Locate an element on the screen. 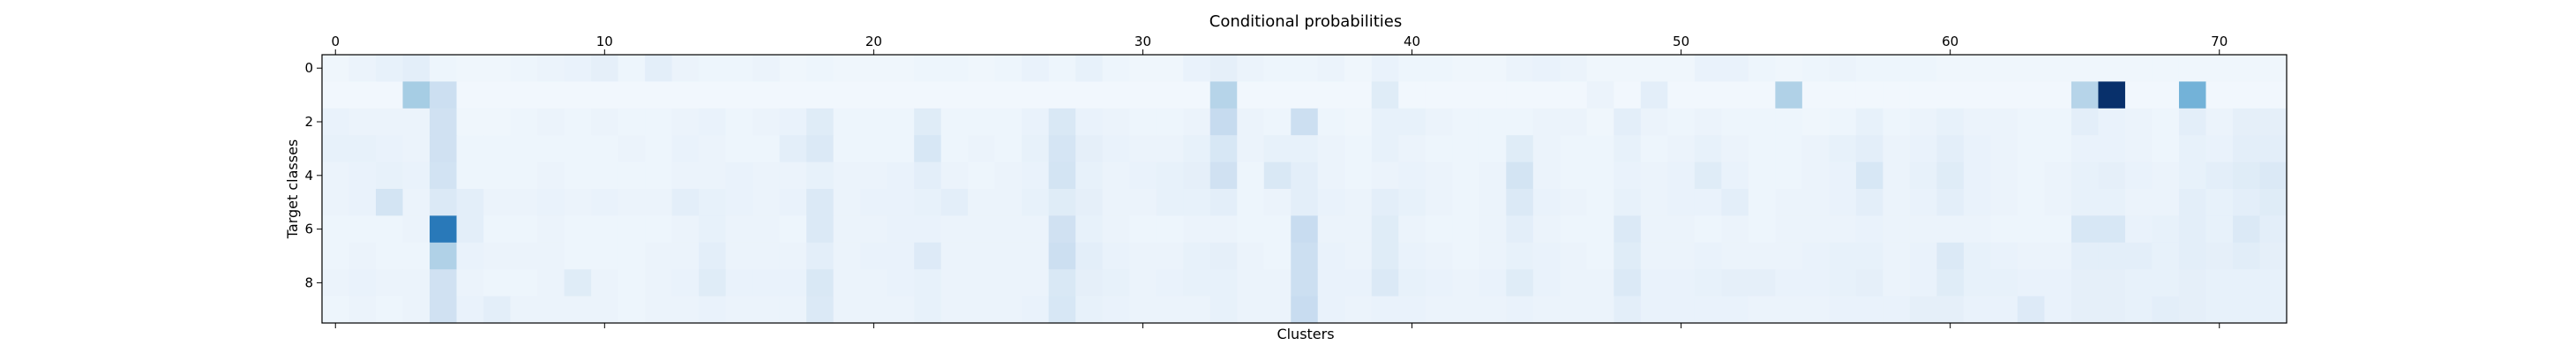  x-axis-top: 0 10 20 30 40 50 60 70 is located at coordinates (1279, 44).